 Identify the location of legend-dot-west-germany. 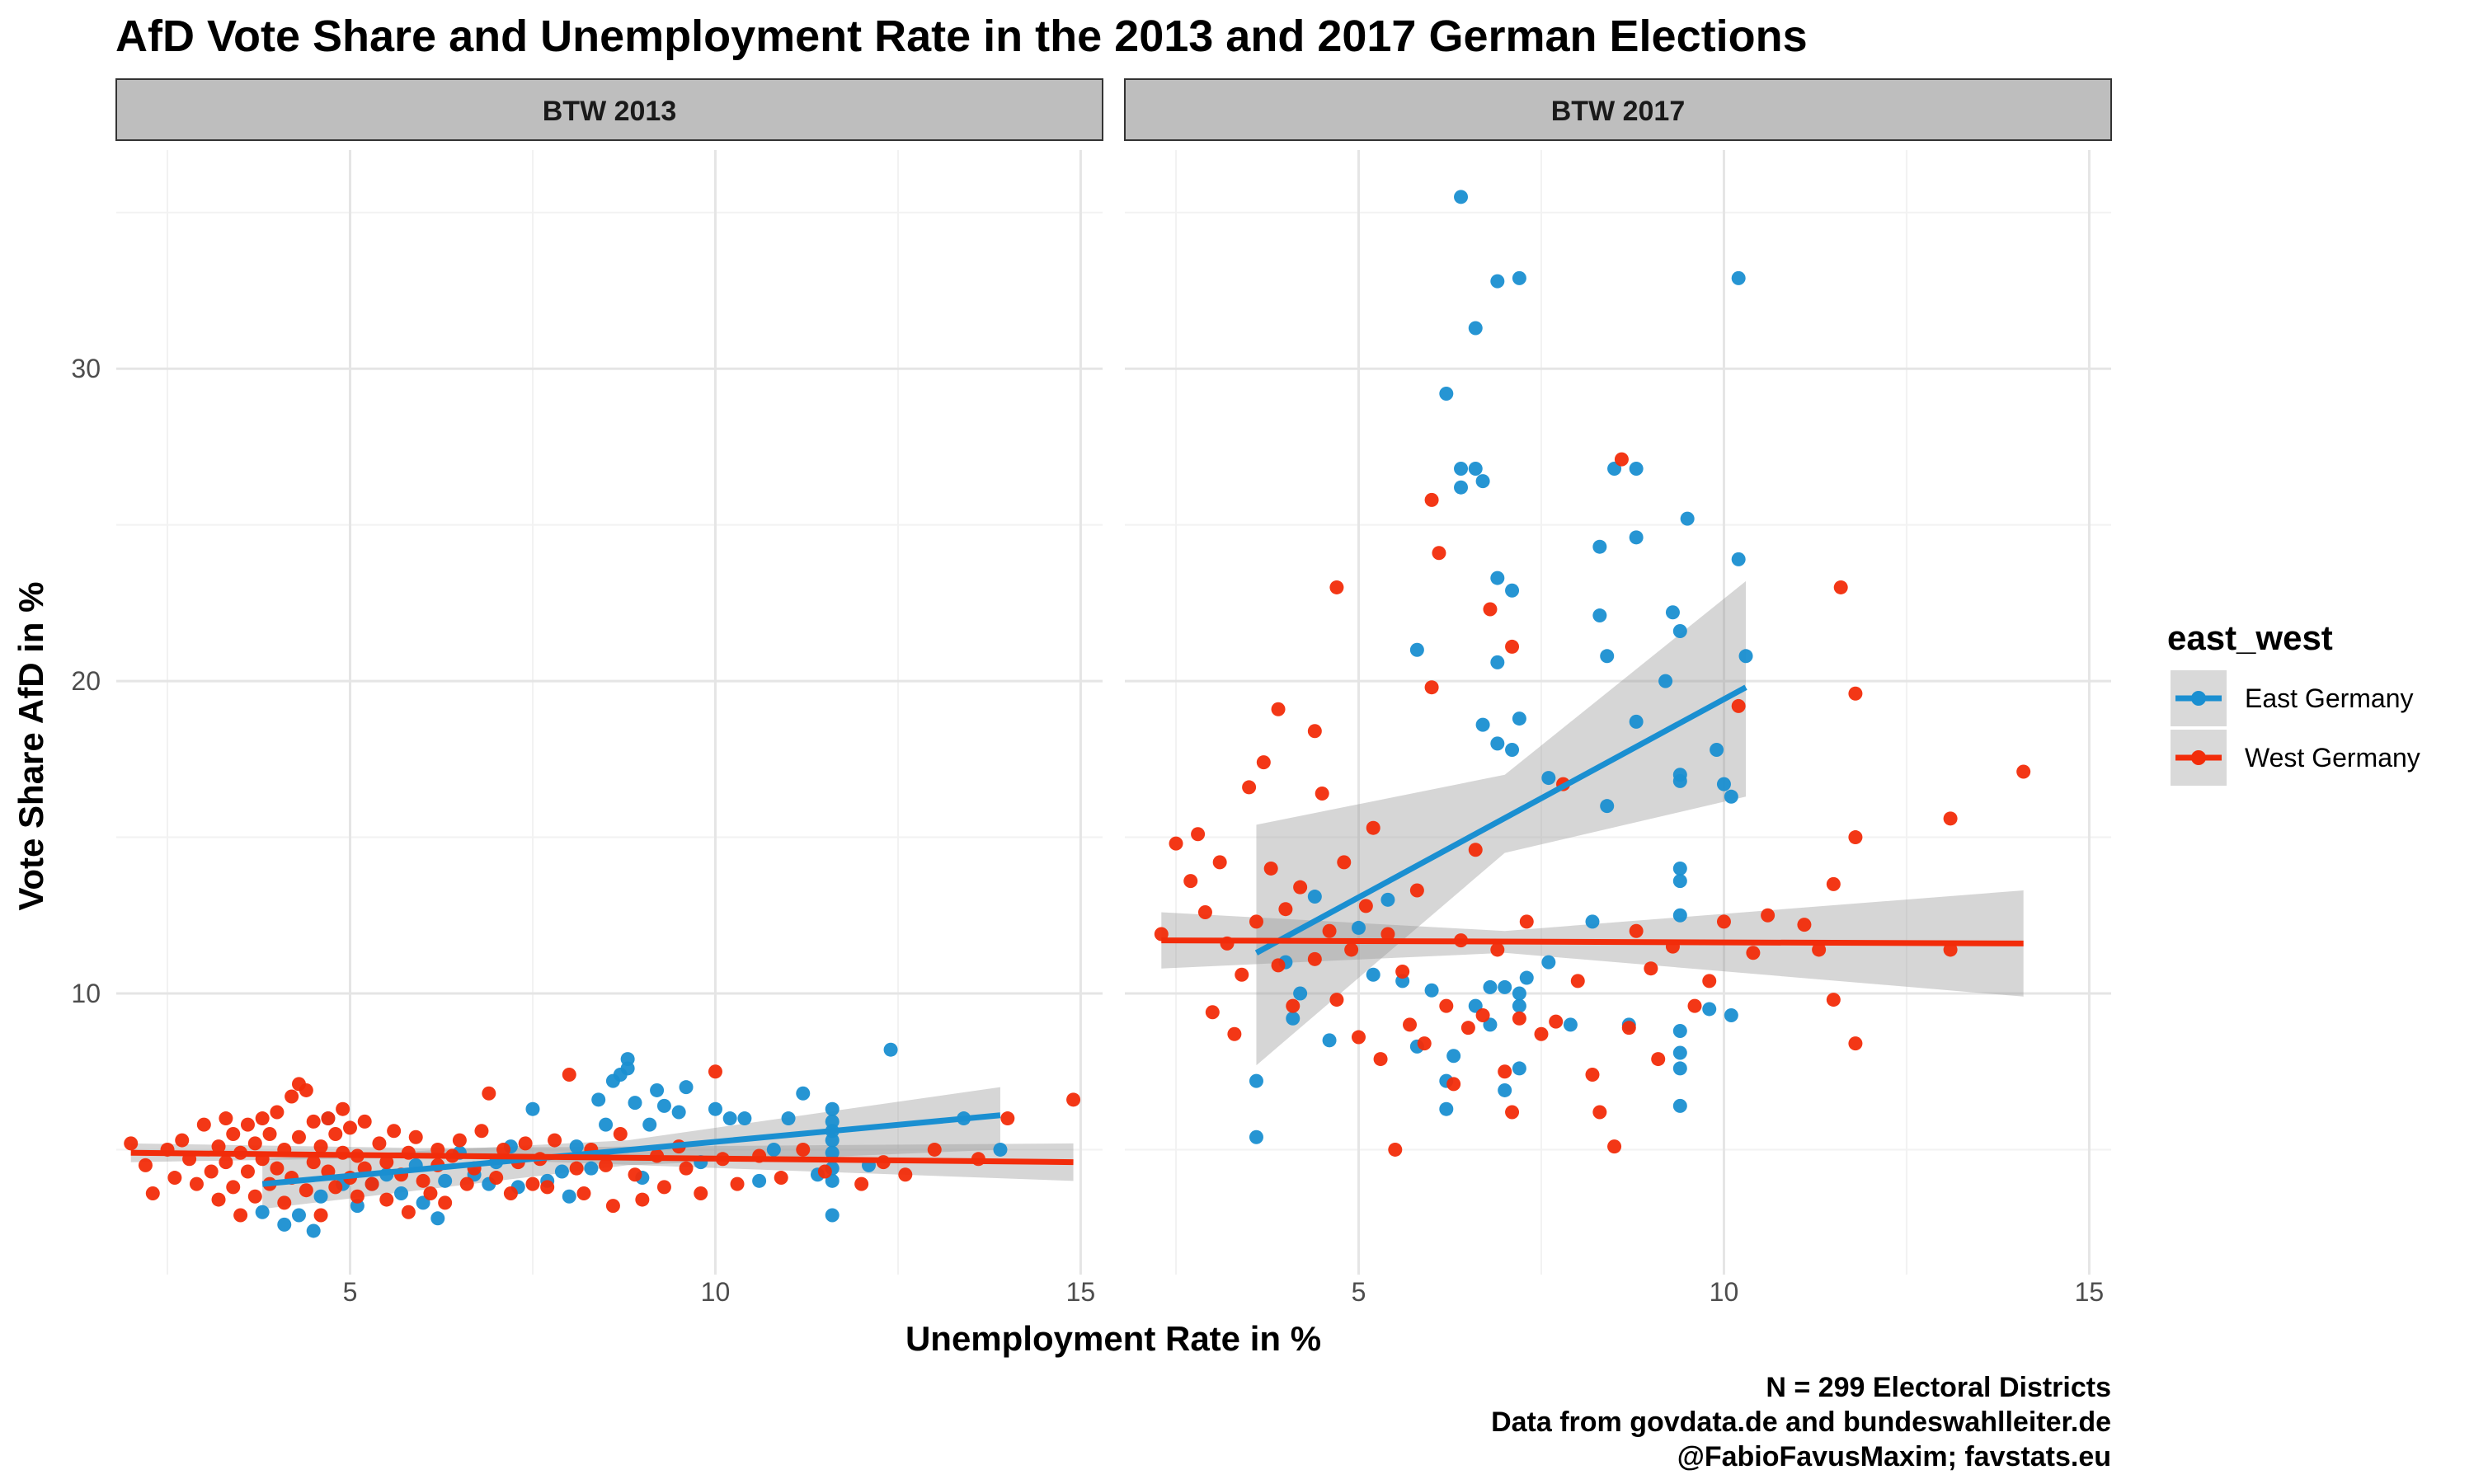
(2198, 757).